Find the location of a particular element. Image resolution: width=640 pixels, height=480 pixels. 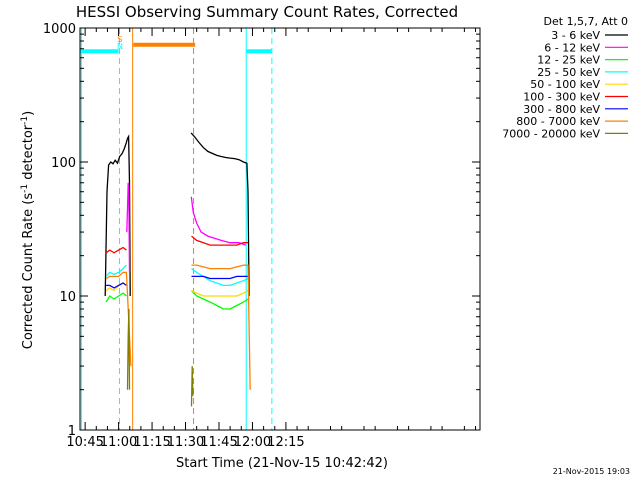

legend-label-2: 12 - 25 keV is located at coordinates (568, 60).